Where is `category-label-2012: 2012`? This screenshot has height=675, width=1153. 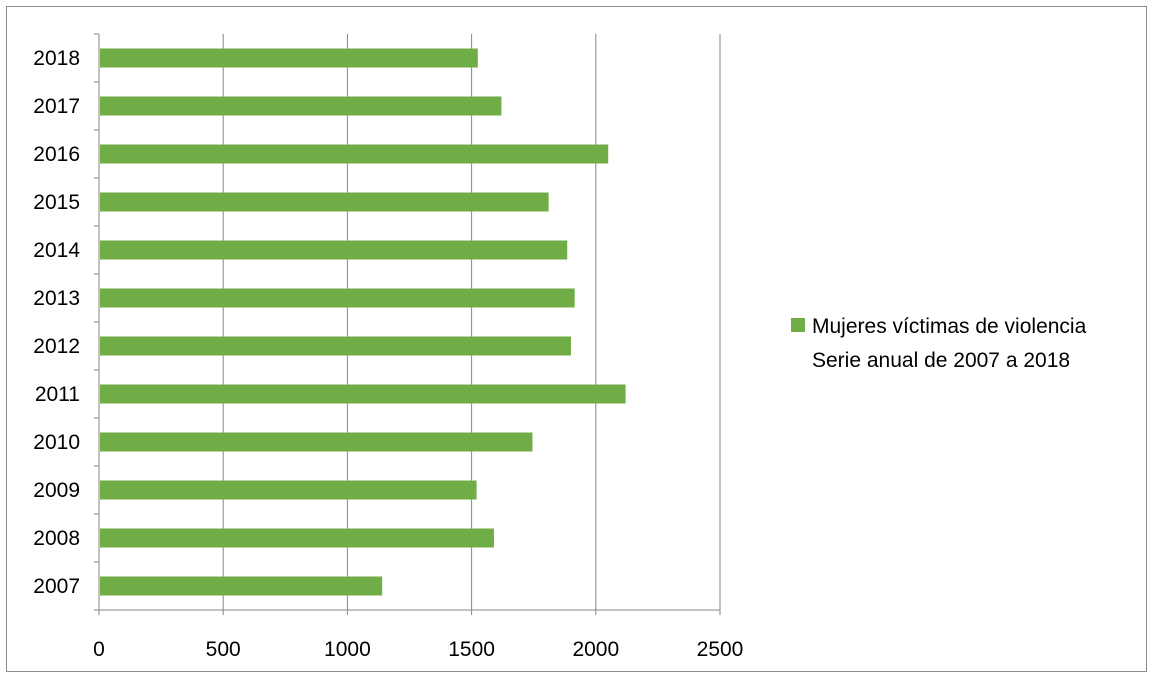 category-label-2012: 2012 is located at coordinates (56, 346).